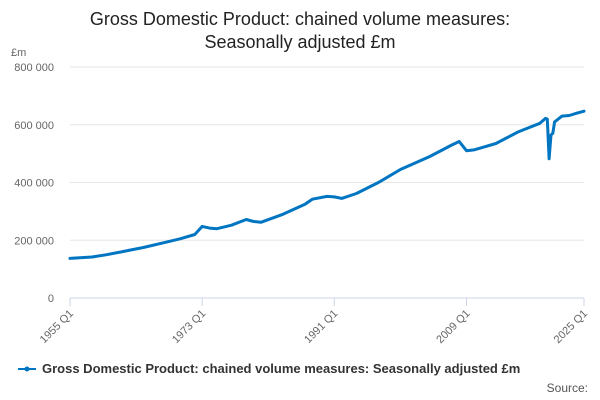 This screenshot has height=400, width=600. I want to click on x-tick-label: 2025 Q1, so click(571, 327).